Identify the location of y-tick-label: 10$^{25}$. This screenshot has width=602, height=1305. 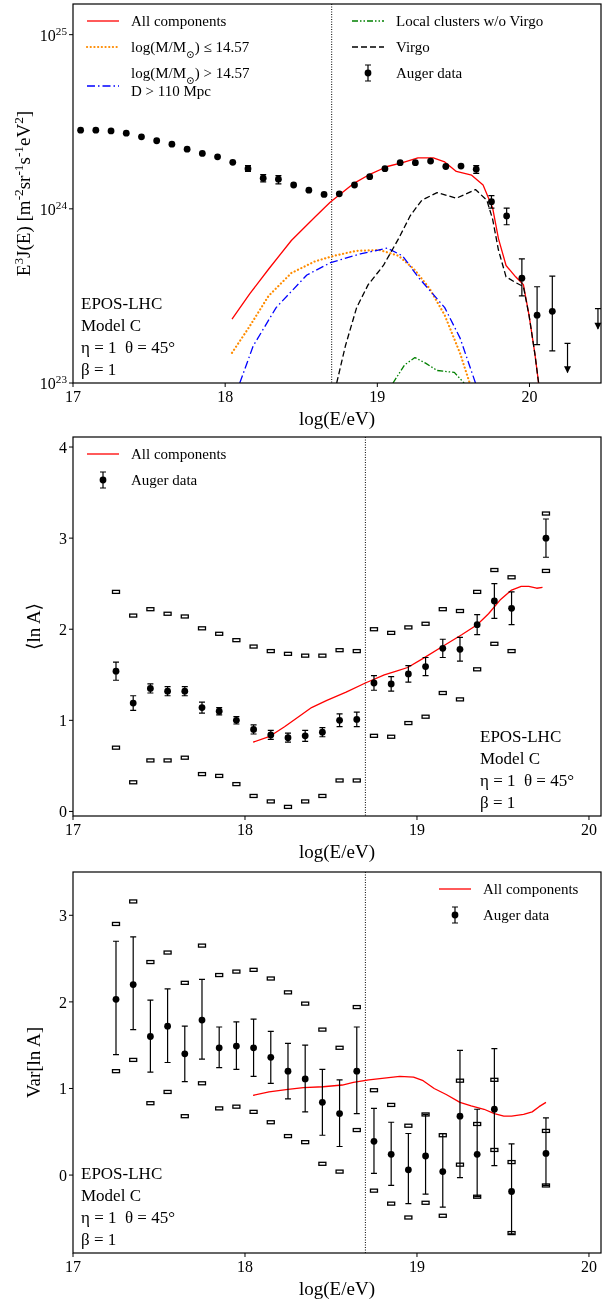
(53, 34).